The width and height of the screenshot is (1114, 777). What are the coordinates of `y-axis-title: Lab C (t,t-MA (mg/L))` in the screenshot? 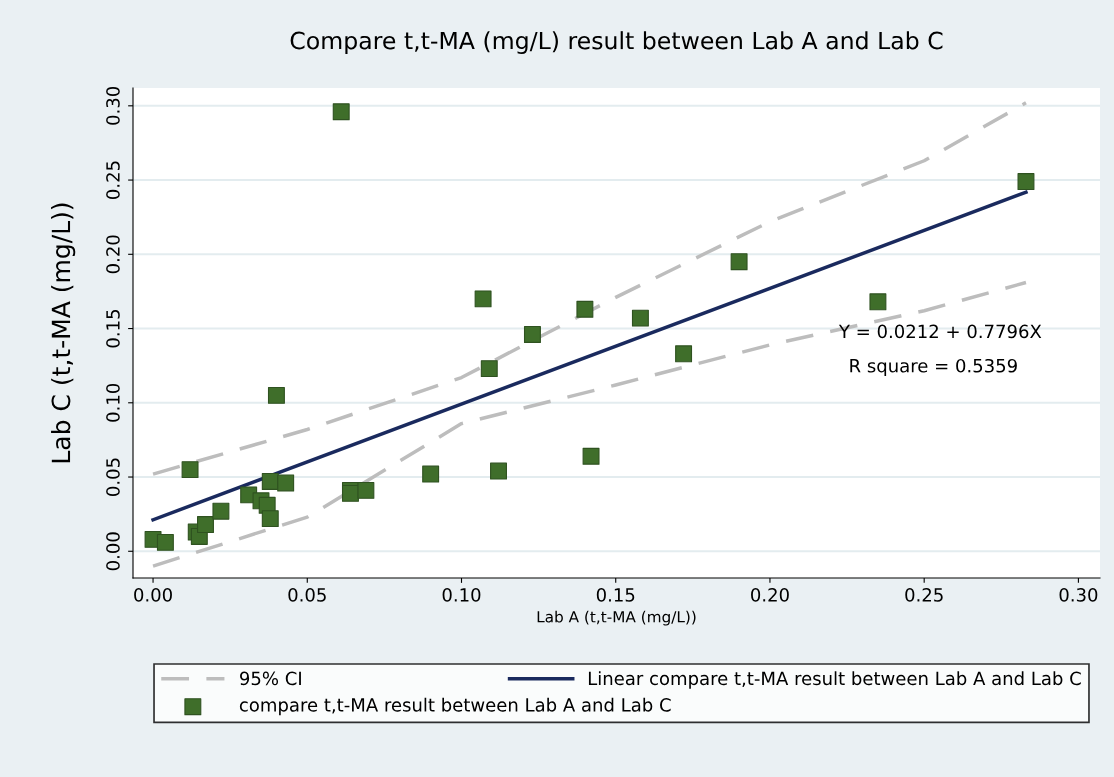 It's located at (63, 333).